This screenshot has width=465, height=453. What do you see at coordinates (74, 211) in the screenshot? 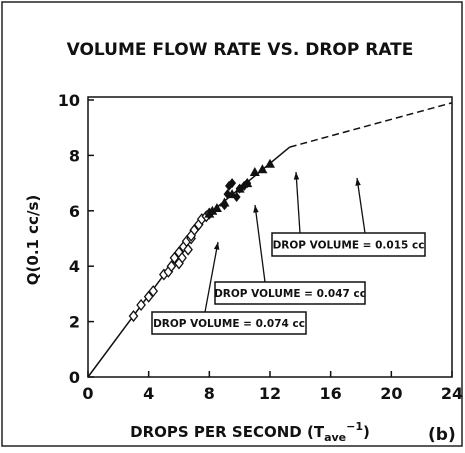
I see `y-tick-label: 6` at bounding box center [74, 211].